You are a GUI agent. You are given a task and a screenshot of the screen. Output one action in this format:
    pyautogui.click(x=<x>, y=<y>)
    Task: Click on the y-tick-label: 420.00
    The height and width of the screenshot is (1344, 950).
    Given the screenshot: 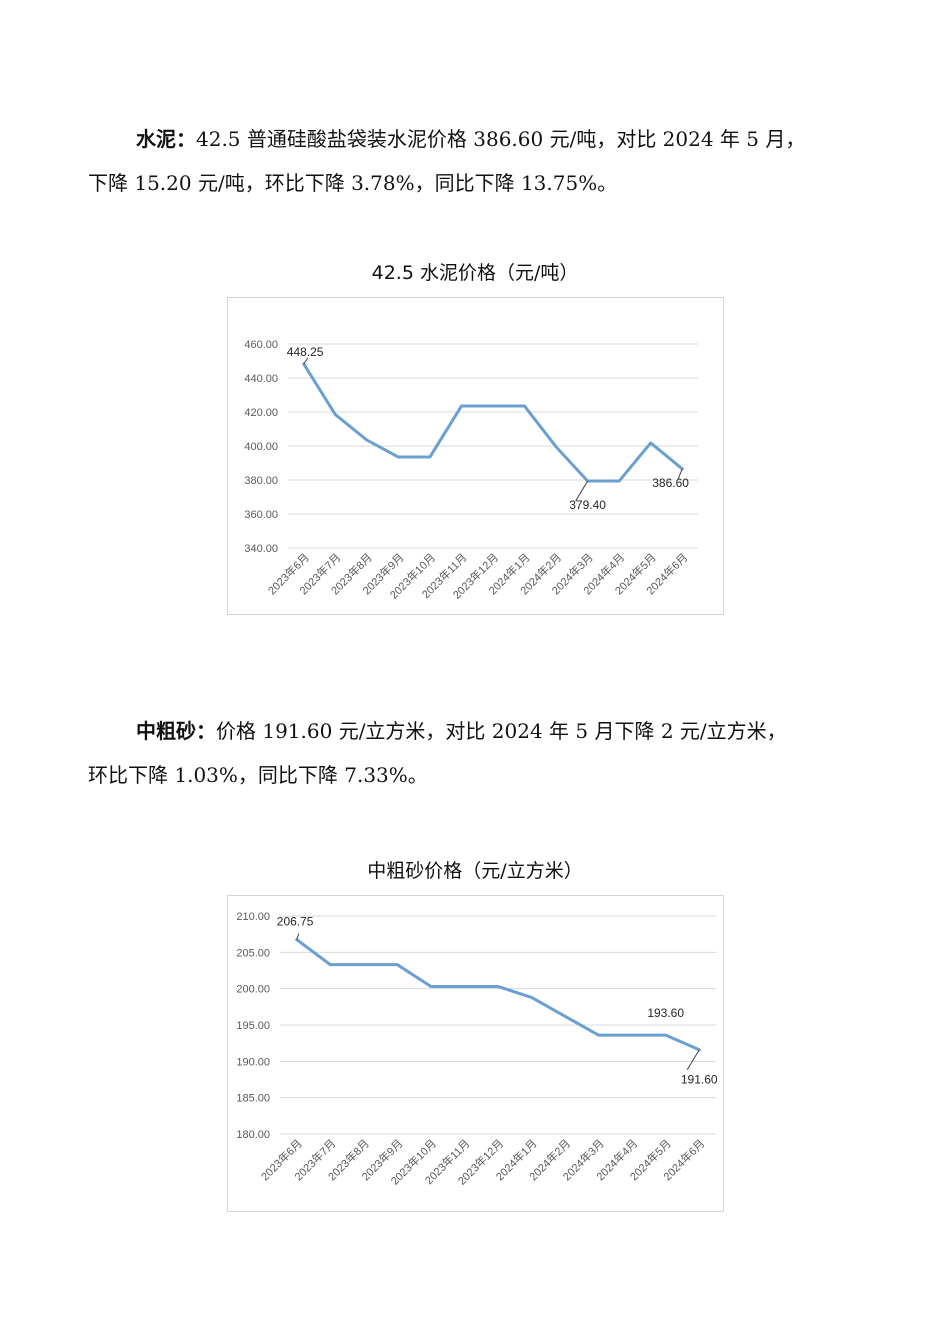 What is the action you would take?
    pyautogui.click(x=261, y=413)
    